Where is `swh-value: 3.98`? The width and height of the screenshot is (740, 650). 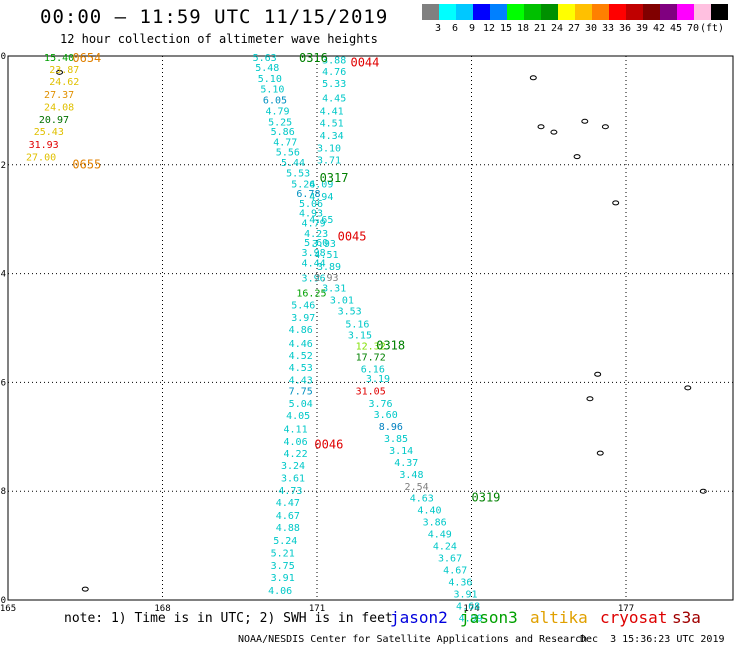
swh-value: 3.98 is located at coordinates (314, 253).